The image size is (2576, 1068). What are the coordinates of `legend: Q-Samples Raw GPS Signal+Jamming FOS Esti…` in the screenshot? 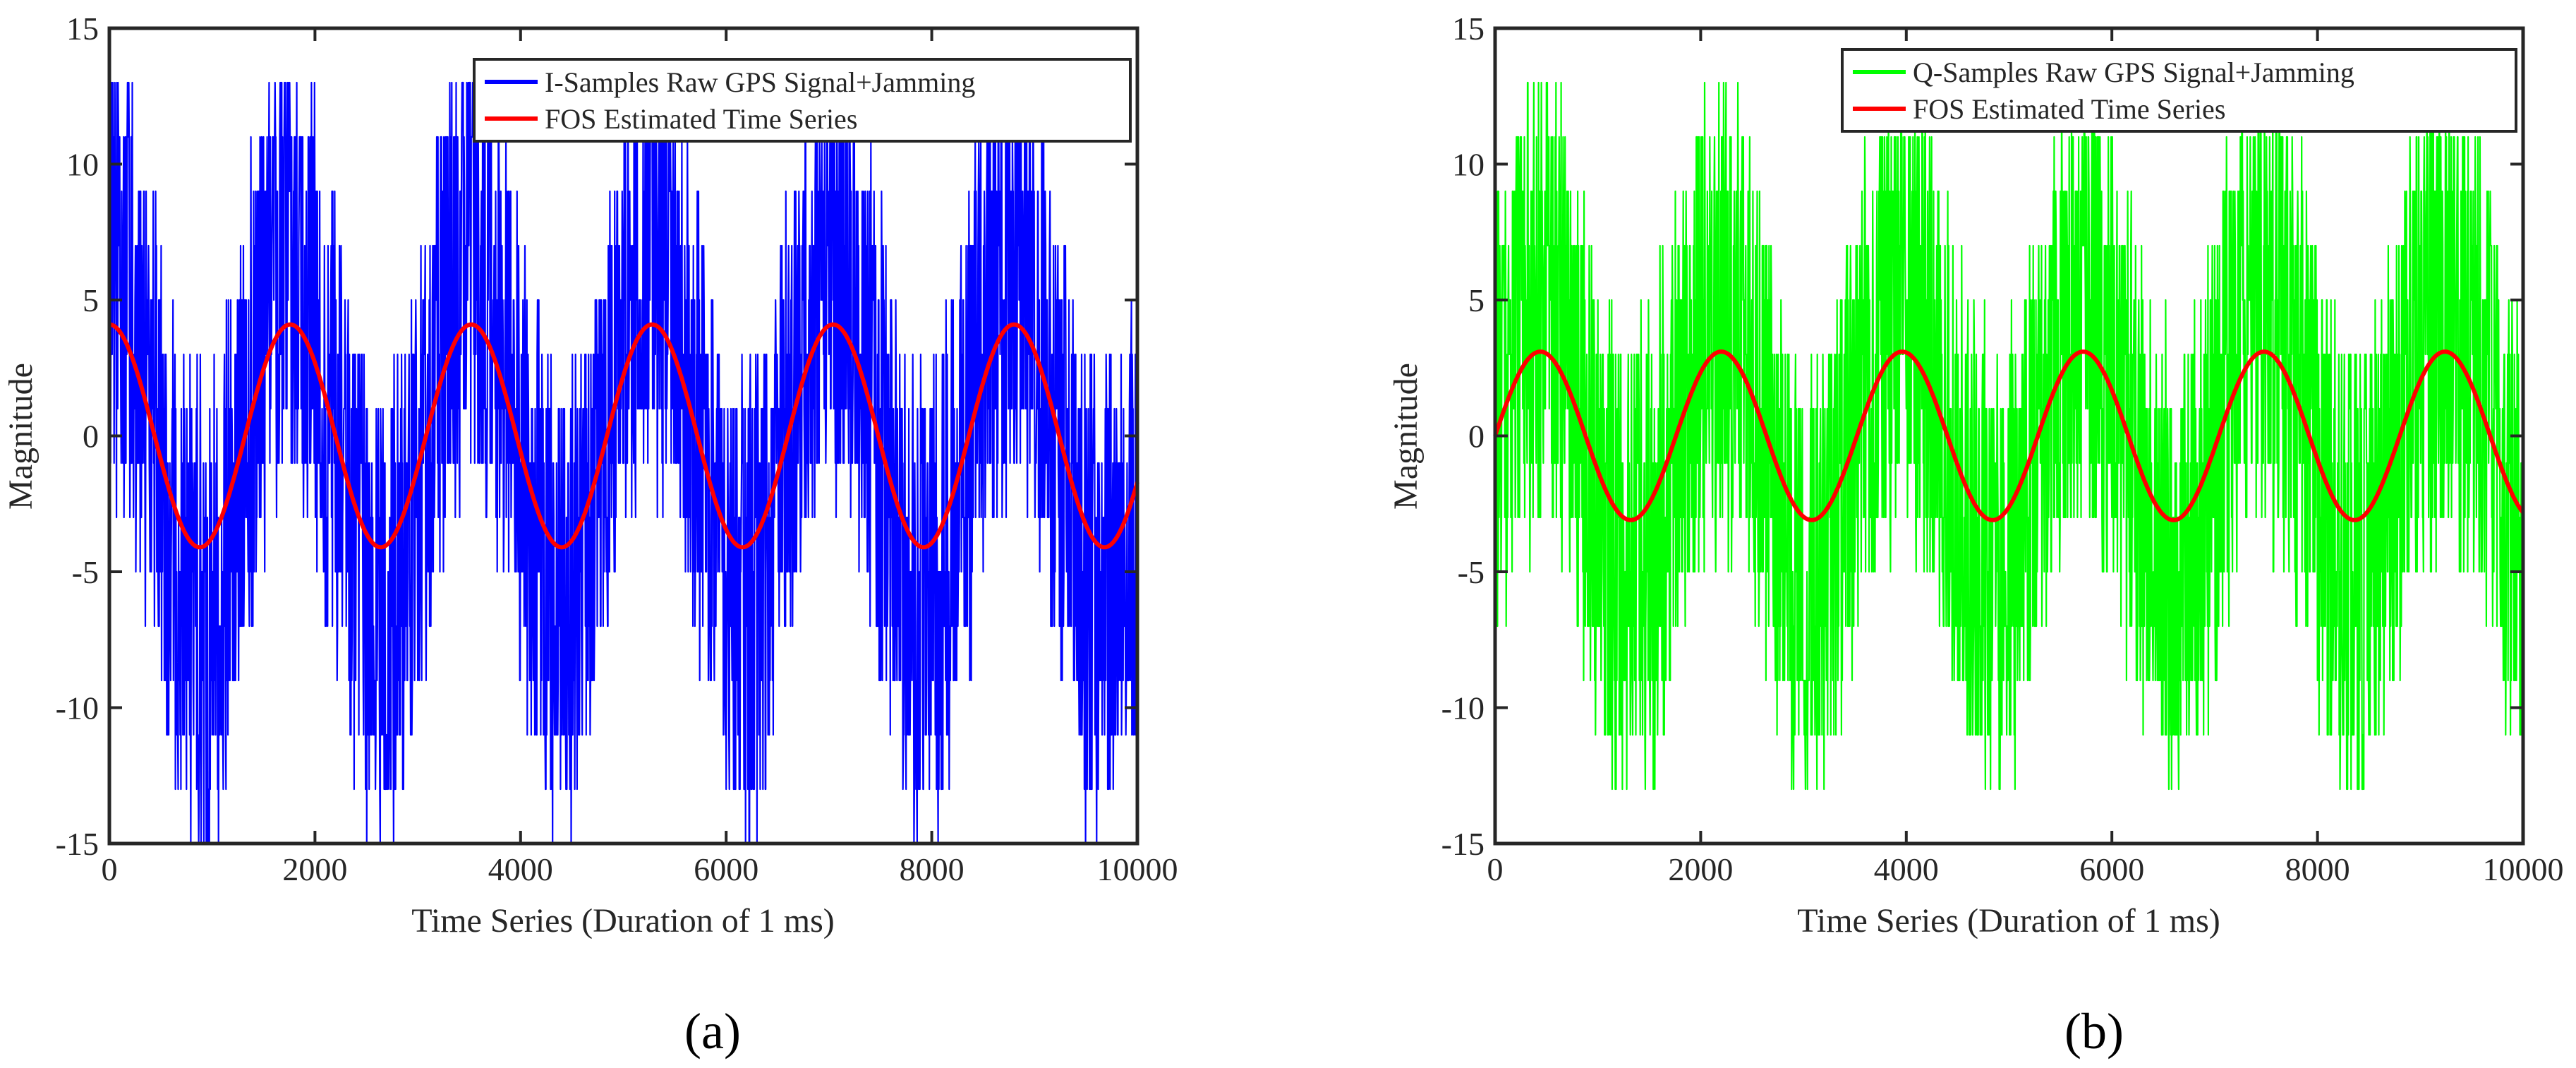 It's located at (2179, 91).